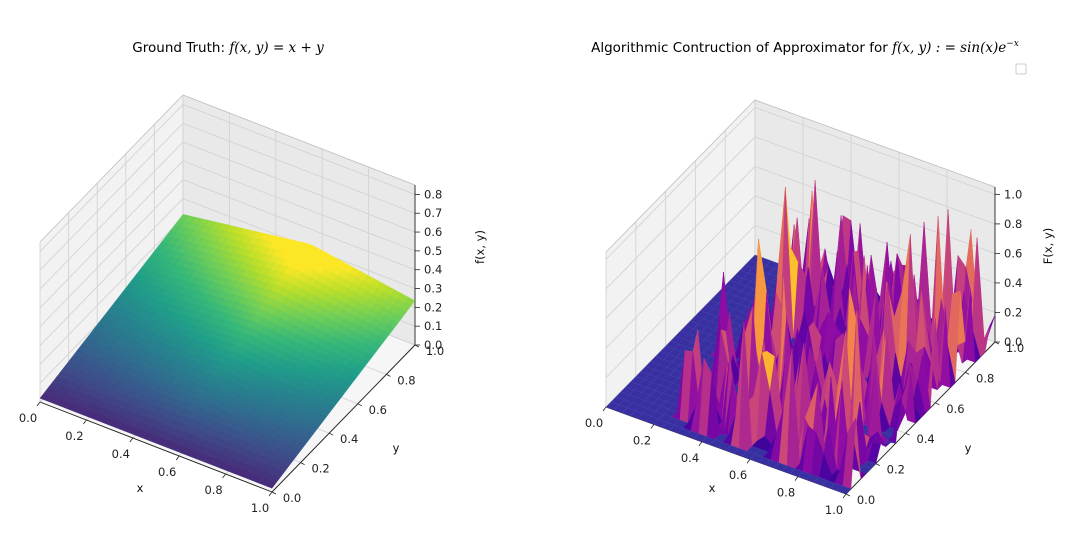  What do you see at coordinates (480, 247) in the screenshot?
I see `z-axis-label: f(x, y)` at bounding box center [480, 247].